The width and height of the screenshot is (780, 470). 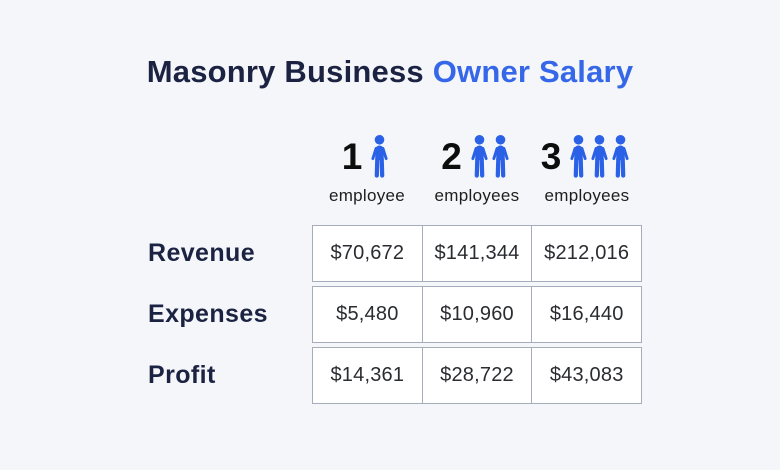 I want to click on table-cell: $212,016, so click(x=586, y=253).